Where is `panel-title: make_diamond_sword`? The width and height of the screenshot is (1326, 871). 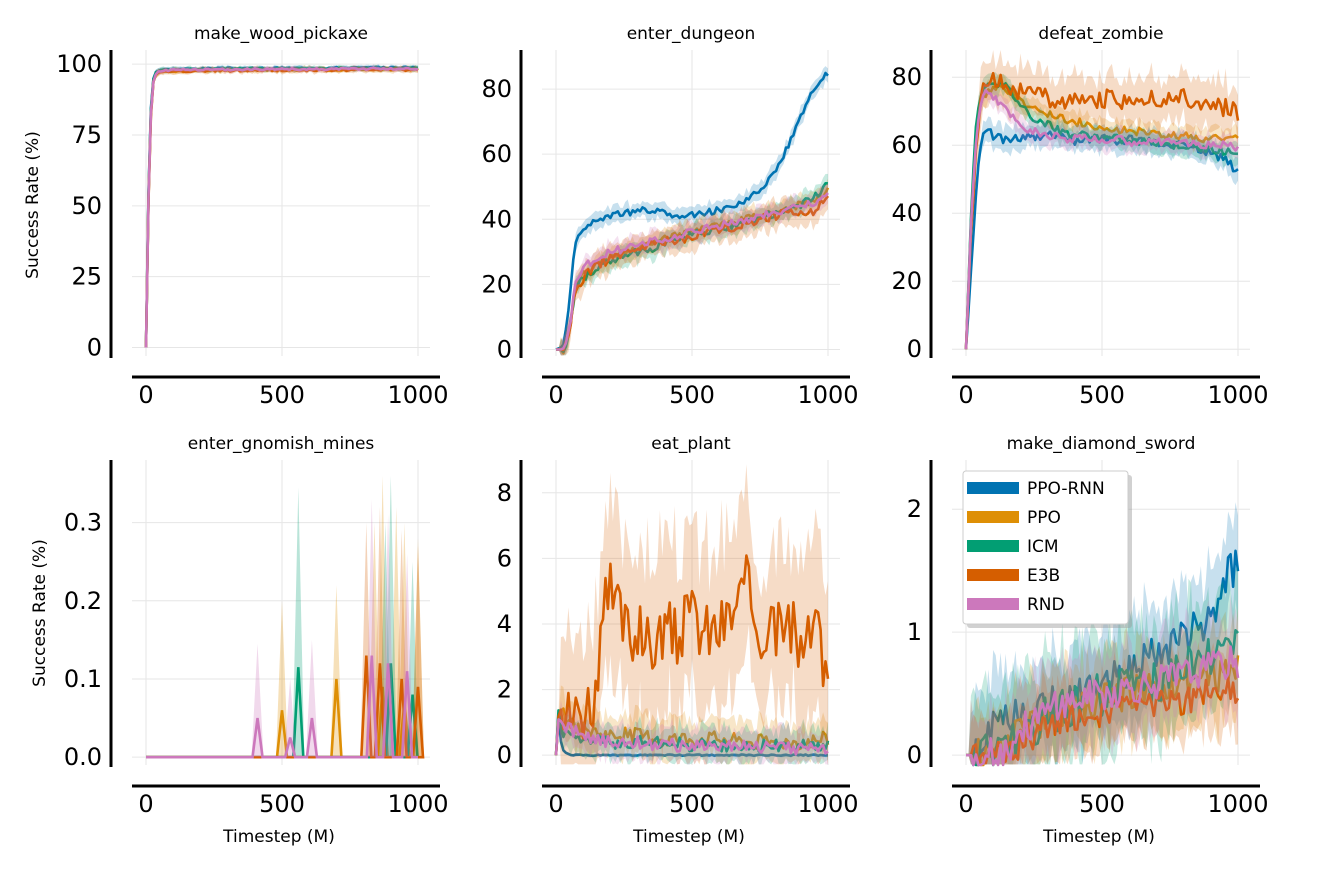
panel-title: make_diamond_sword is located at coordinates (1101, 444).